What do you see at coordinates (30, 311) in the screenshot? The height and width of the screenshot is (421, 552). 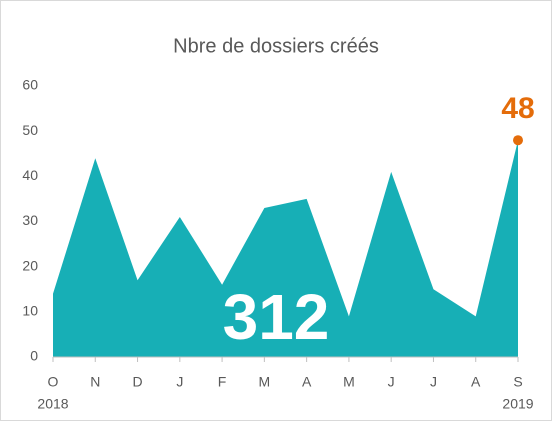 I see `y-tick-label: 10` at bounding box center [30, 311].